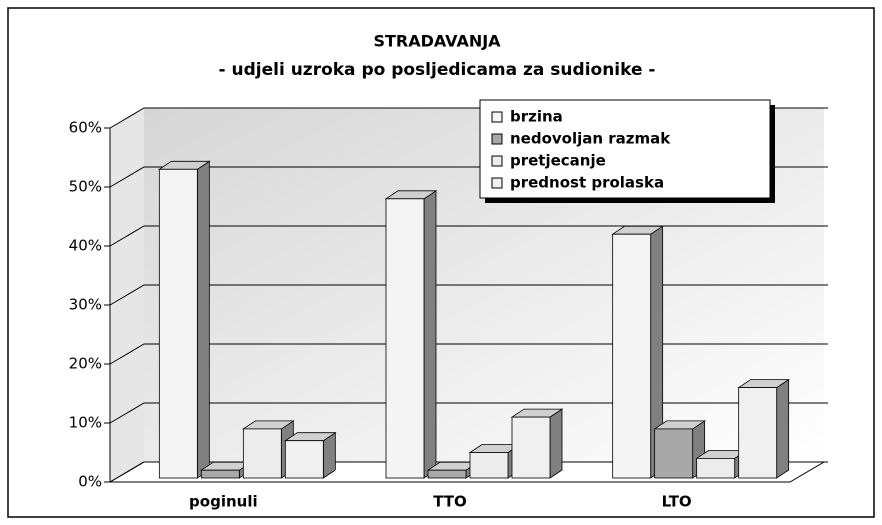 The image size is (882, 525). Describe the element at coordinates (450, 502) in the screenshot. I see `x-tick-label: TTO` at that location.